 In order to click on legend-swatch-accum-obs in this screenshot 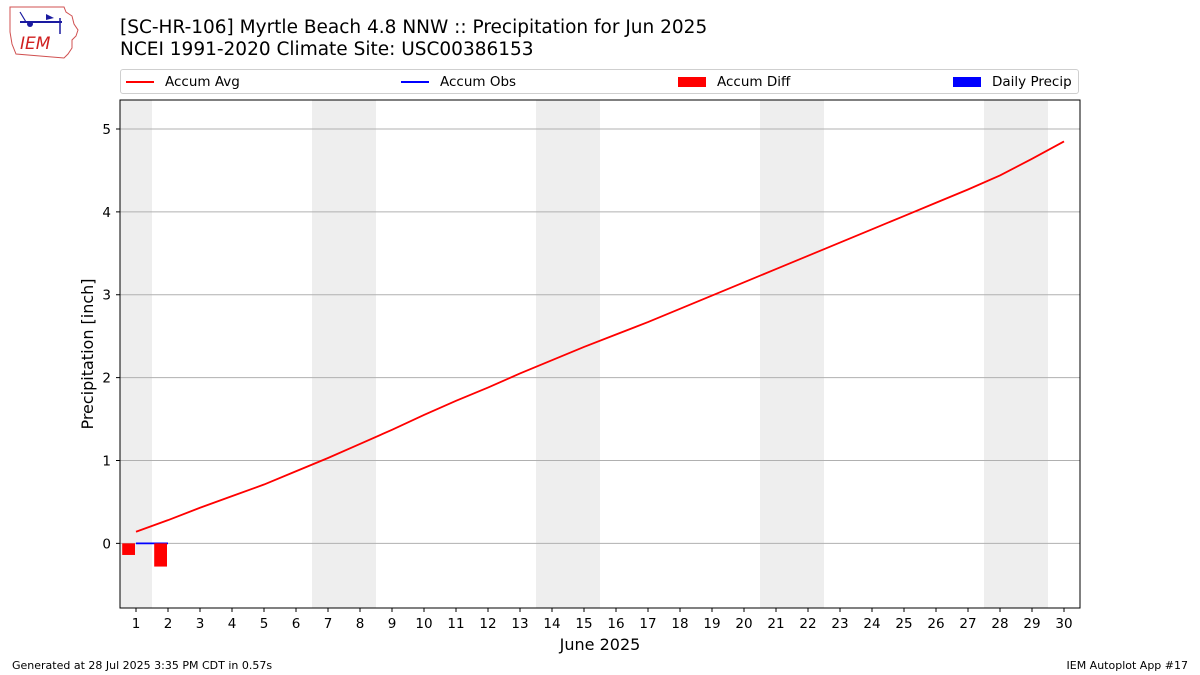, I will do `click(415, 81)`.